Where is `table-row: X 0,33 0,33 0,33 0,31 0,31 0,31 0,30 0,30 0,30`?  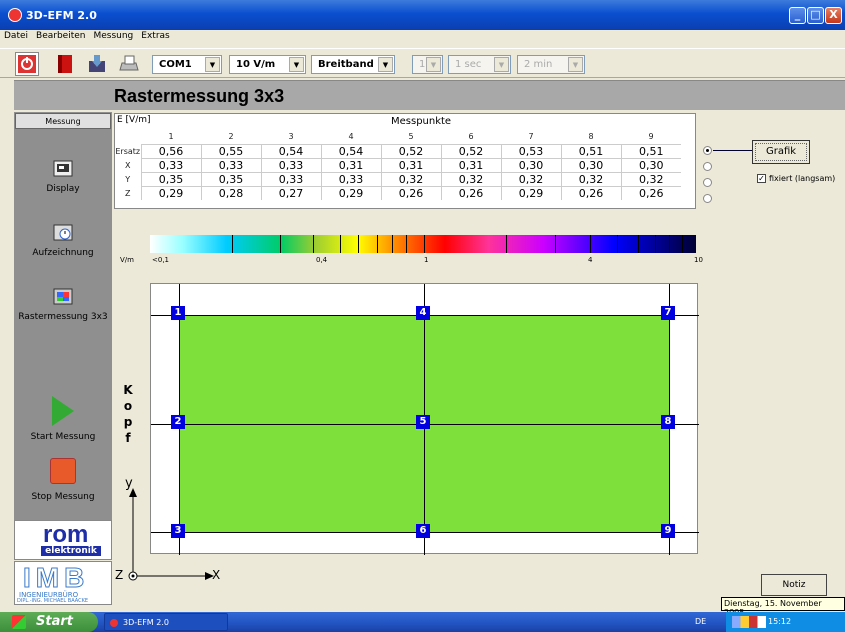 table-row: X 0,33 0,33 0,33 0,31 0,31 0,31 0,30 0,30 0,30 is located at coordinates (398, 164).